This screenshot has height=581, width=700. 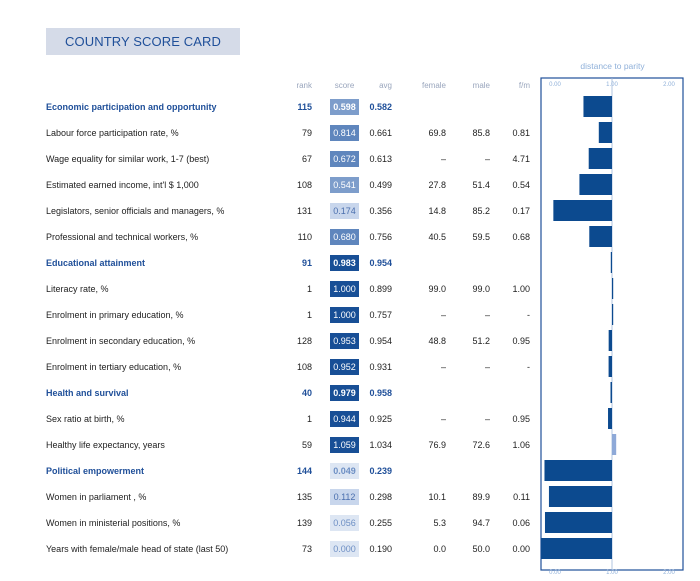 What do you see at coordinates (521, 549) in the screenshot?
I see `fm-ratio-value: 0.00` at bounding box center [521, 549].